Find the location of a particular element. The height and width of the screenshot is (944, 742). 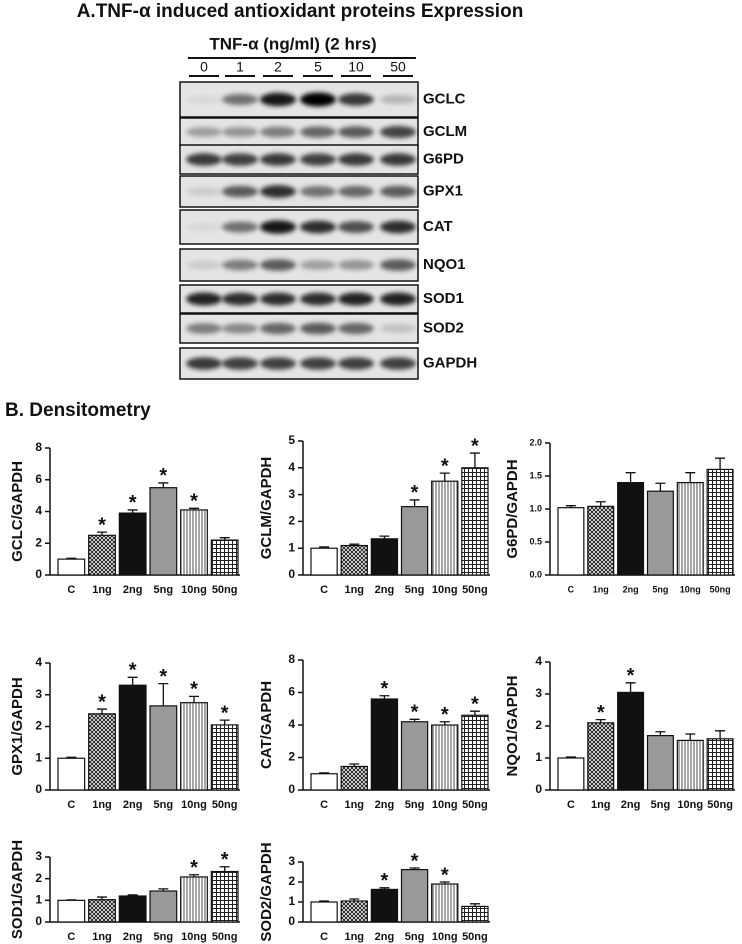

protein-label: G6PD is located at coordinates (443, 158).